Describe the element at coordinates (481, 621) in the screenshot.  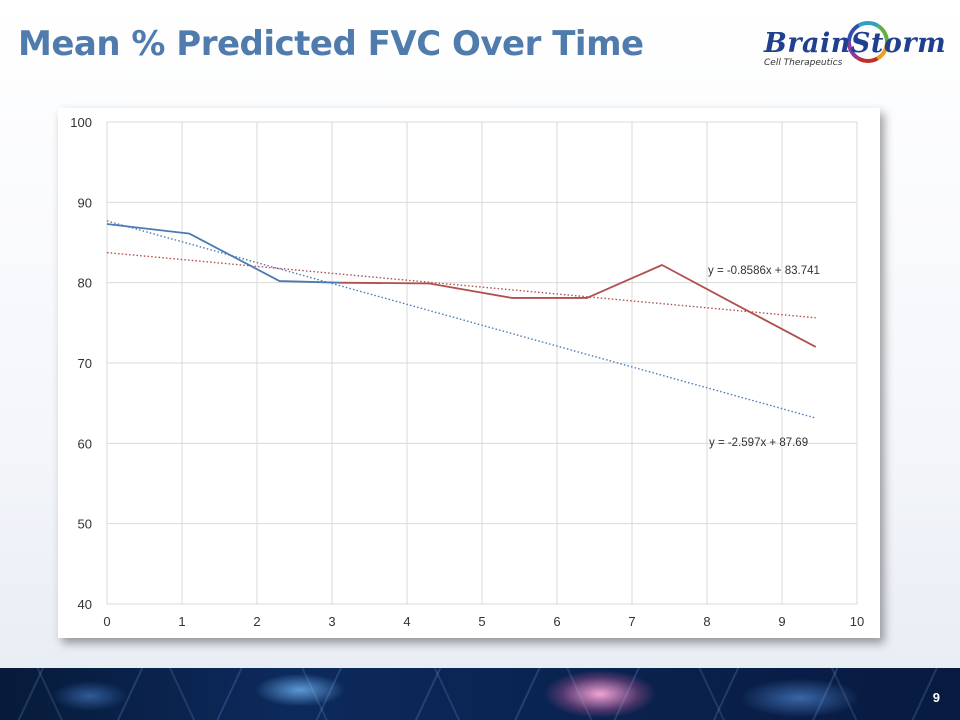
I see `x-tick-label: 5` at that location.